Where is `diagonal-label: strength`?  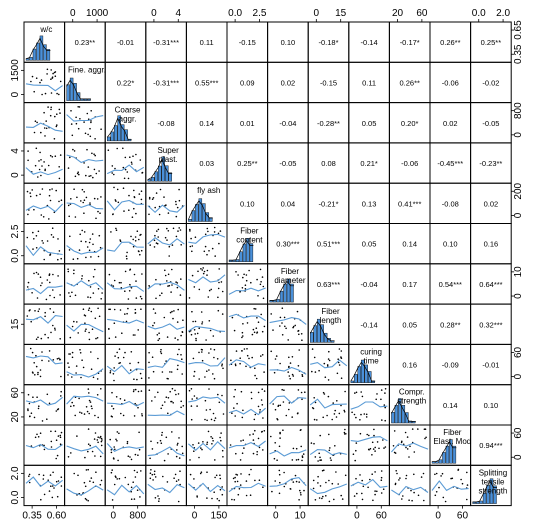 diagonal-label: strength is located at coordinates (411, 401).